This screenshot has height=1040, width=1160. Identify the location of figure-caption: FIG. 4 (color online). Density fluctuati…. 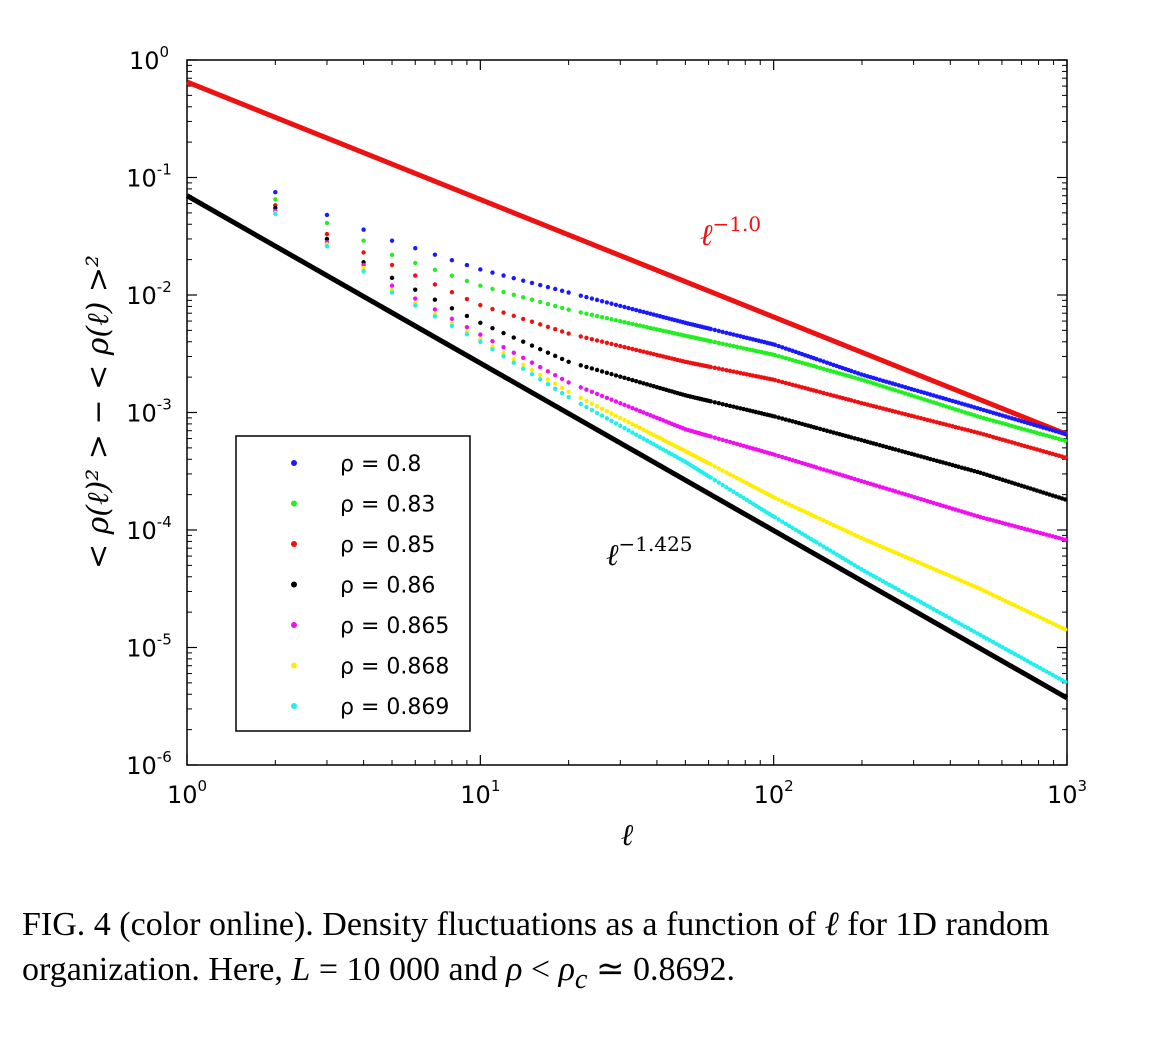
(582, 952).